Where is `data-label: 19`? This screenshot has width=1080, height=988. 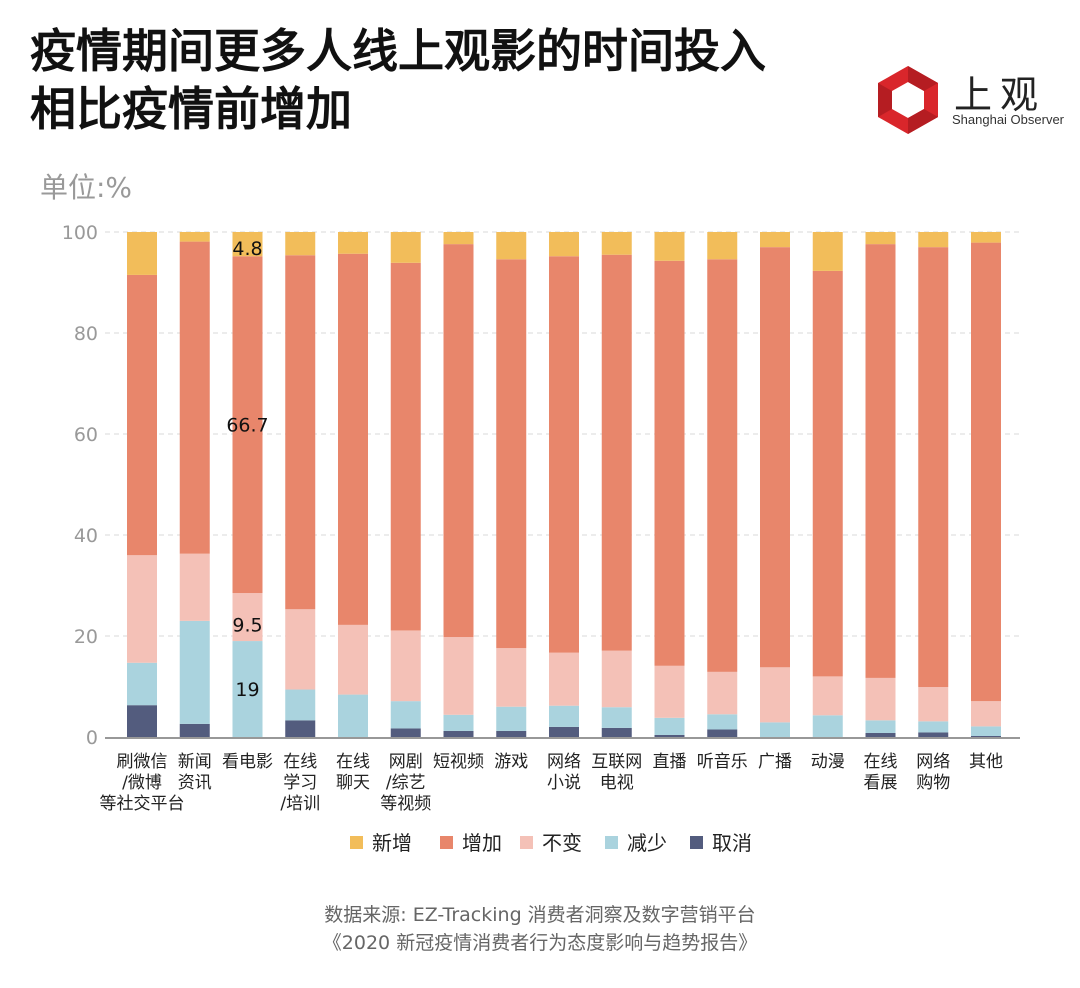
data-label: 19 is located at coordinates (247, 690).